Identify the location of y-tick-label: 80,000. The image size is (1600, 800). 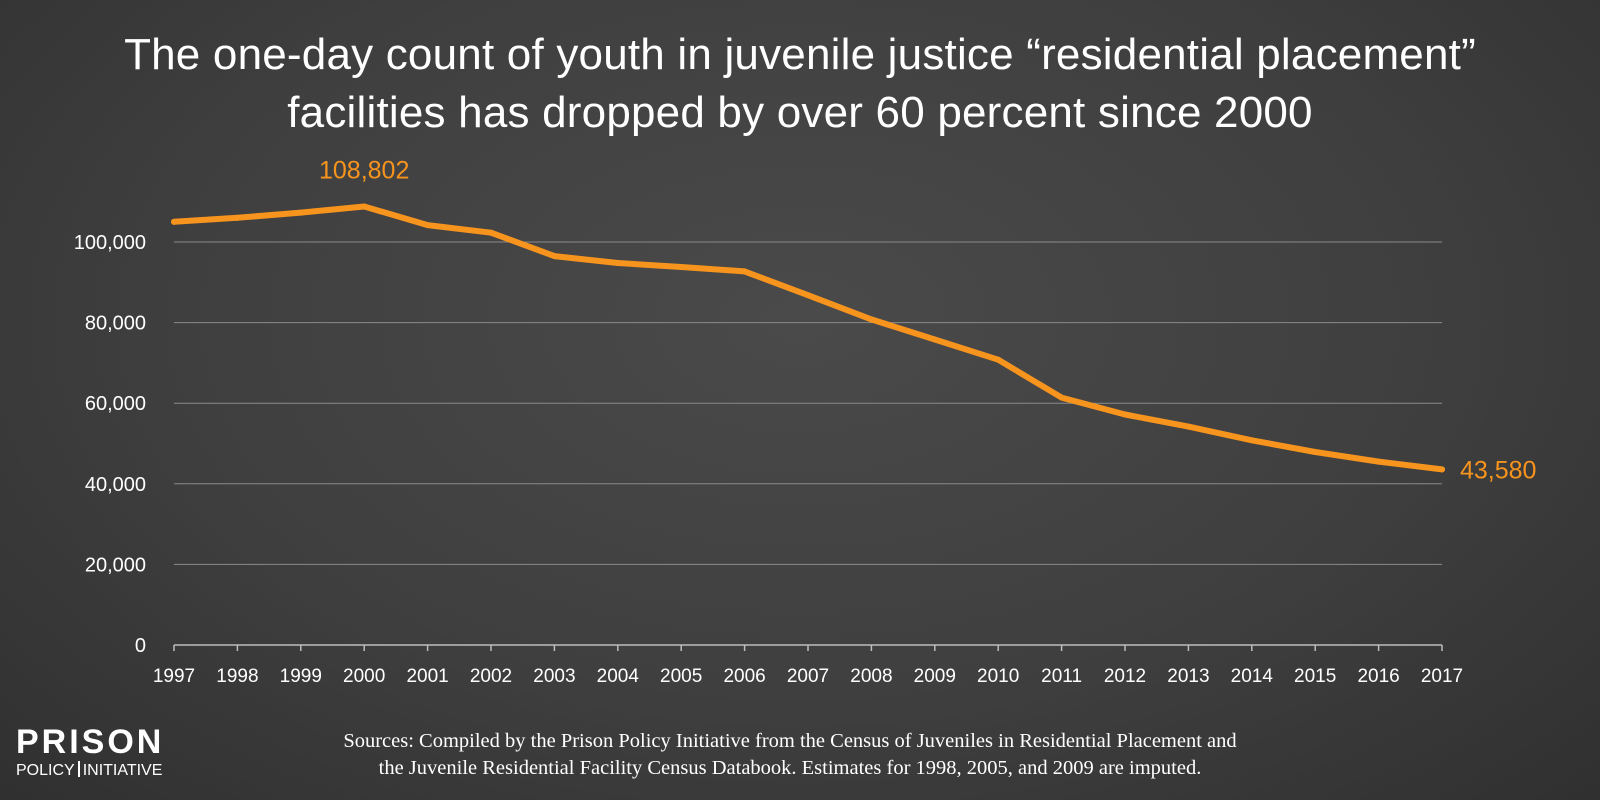
(115, 324).